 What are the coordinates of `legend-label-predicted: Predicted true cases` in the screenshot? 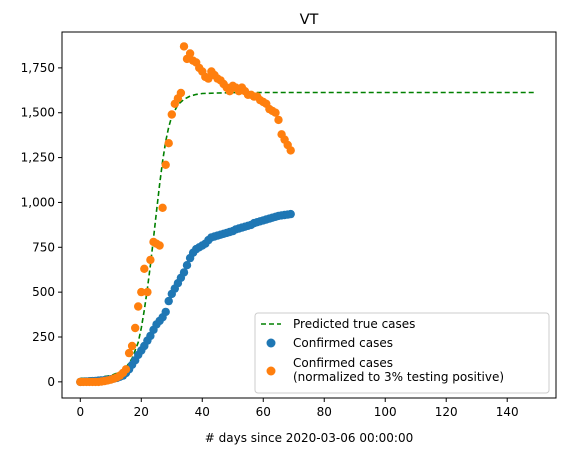 It's located at (354, 324).